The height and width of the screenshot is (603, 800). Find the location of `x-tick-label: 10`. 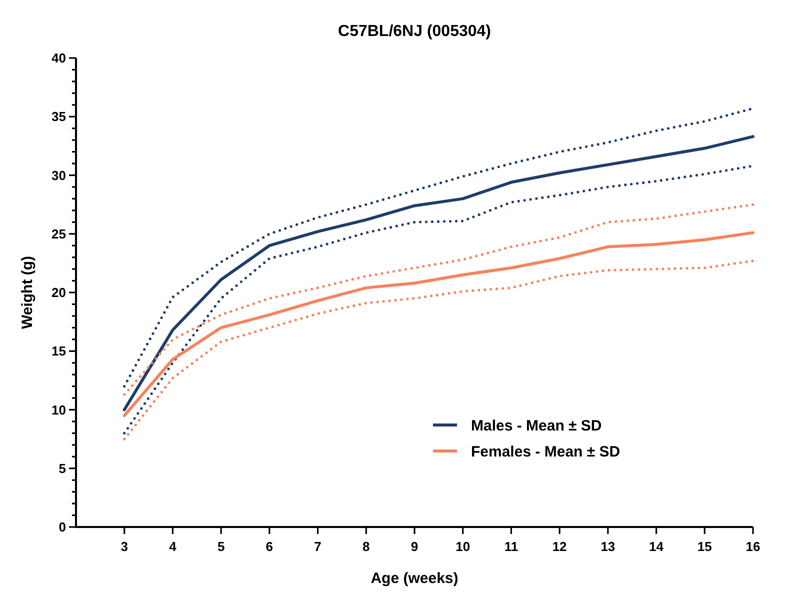

x-tick-label: 10 is located at coordinates (463, 546).